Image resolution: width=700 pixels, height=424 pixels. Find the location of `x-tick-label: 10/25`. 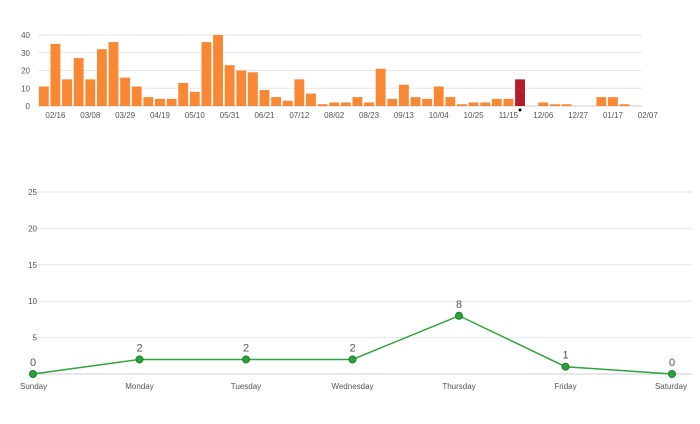

x-tick-label: 10/25 is located at coordinates (474, 115).